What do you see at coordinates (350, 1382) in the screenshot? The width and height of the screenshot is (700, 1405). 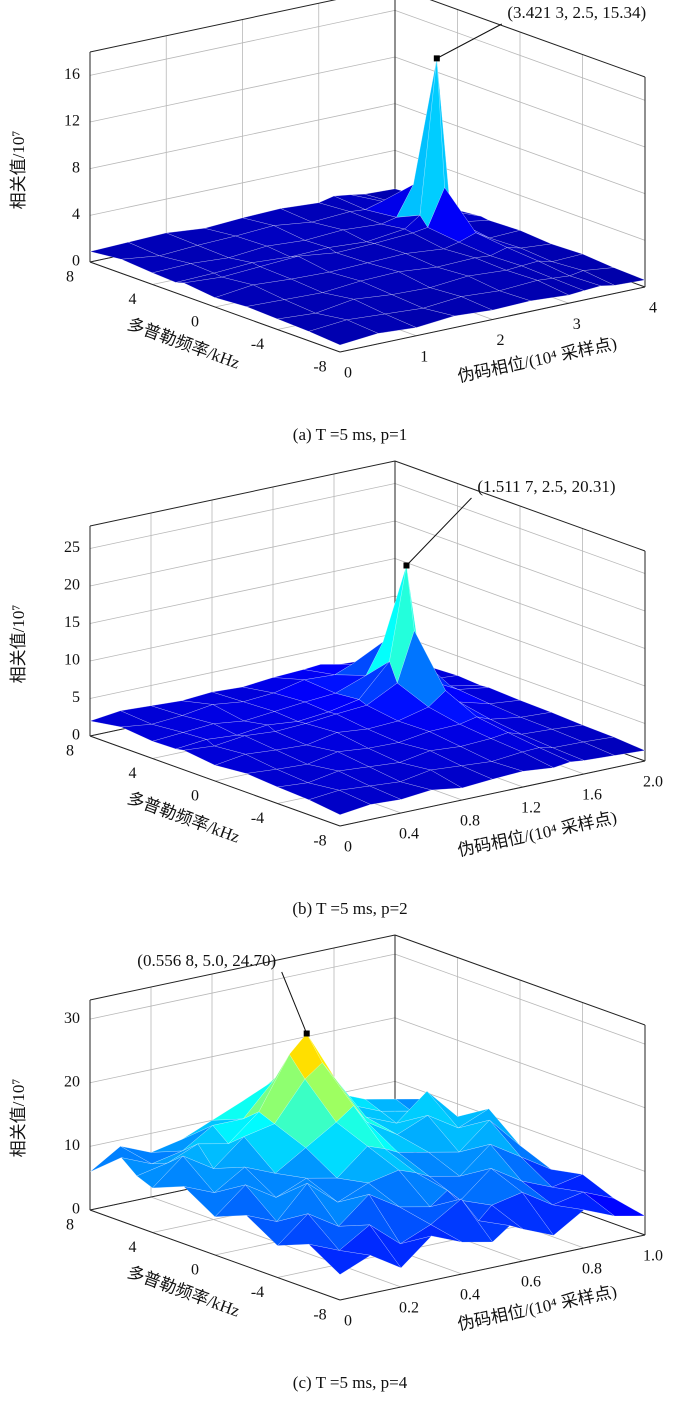 I see `caption: (c) T =5 ms, p=4` at bounding box center [350, 1382].